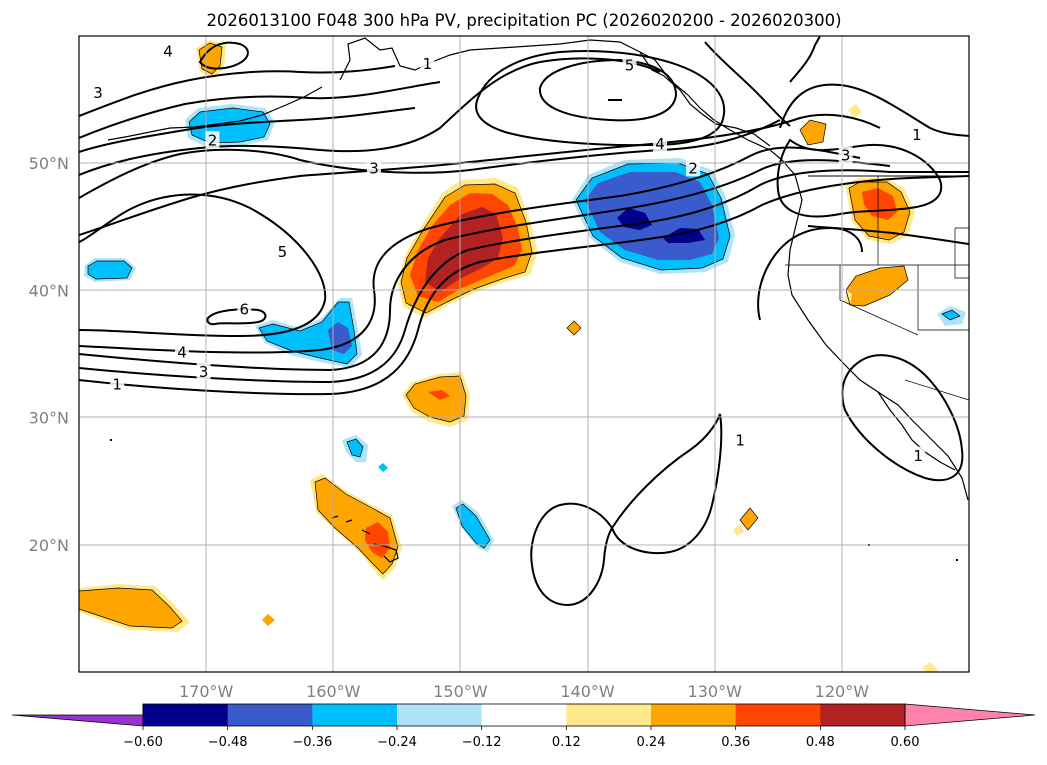 The width and height of the screenshot is (1047, 765). I want to click on lon-tick-label: 120°W, so click(842, 691).